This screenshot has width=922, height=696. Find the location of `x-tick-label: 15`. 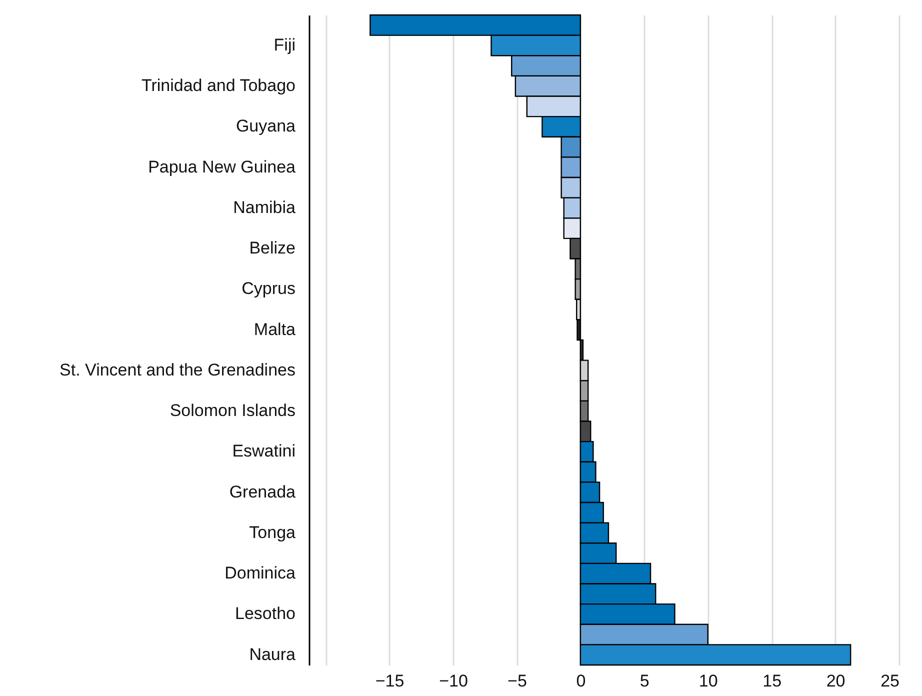

x-tick-label: 15 is located at coordinates (772, 681).